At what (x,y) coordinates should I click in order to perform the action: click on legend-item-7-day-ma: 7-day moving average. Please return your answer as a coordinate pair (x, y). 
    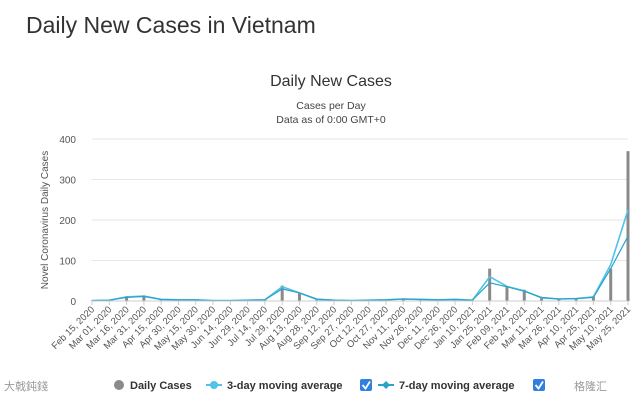
    Looking at the image, I should click on (446, 386).